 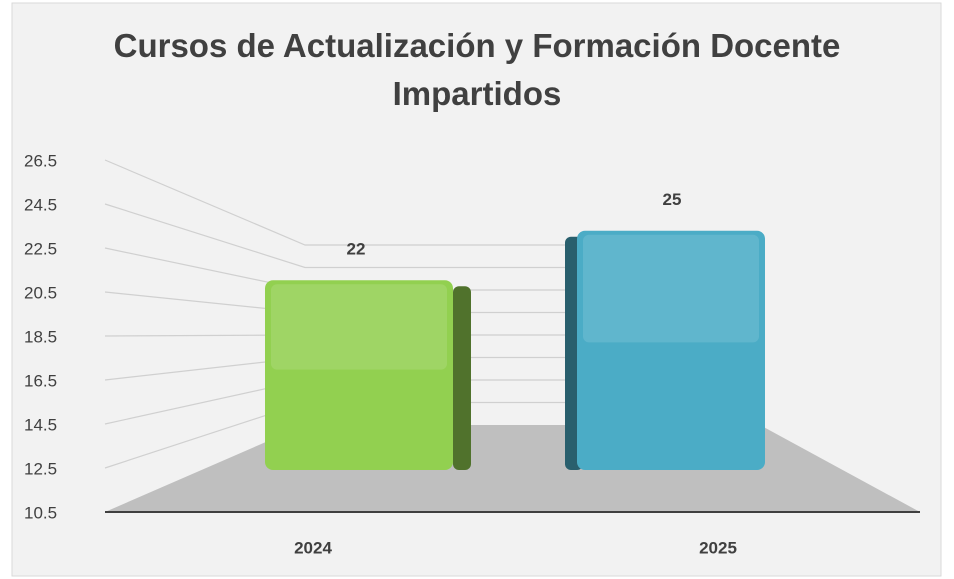 I want to click on x-tick-label: 2025, so click(x=718, y=547).